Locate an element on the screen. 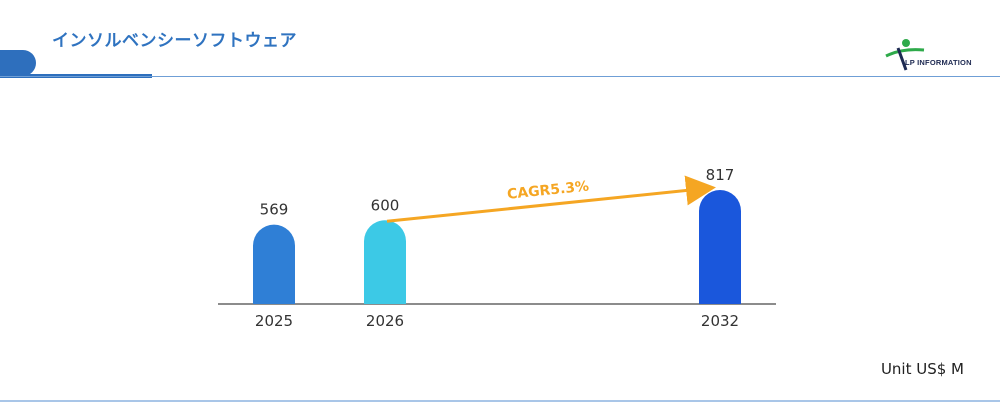 The image size is (1000, 414). header-accent-tab is located at coordinates (18, 63).